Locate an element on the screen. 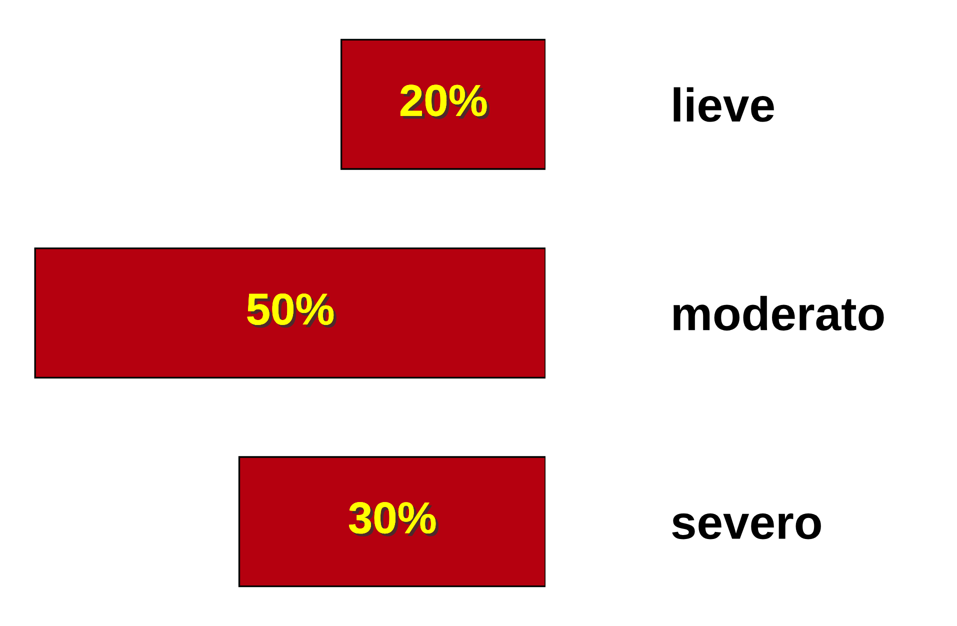 Image resolution: width=957 pixels, height=626 pixels. data-label: 20% is located at coordinates (445, 102).